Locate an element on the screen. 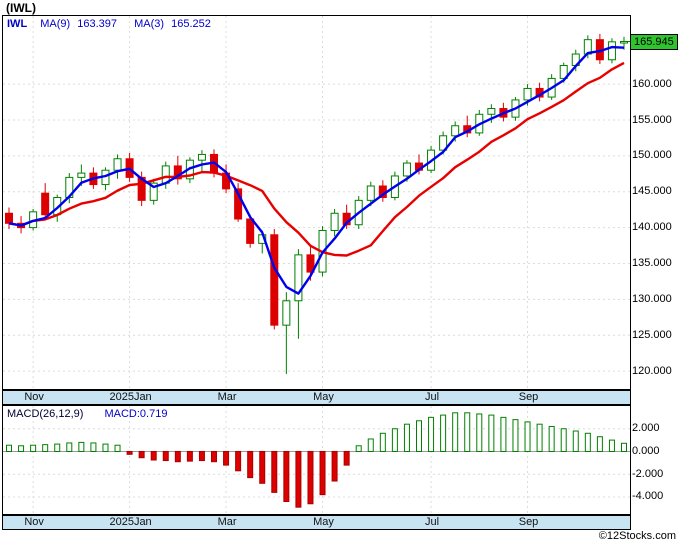 The width and height of the screenshot is (680, 546). price-chart-x-axis: Nov 2025Jan Mar May Jul Sep is located at coordinates (316, 397).